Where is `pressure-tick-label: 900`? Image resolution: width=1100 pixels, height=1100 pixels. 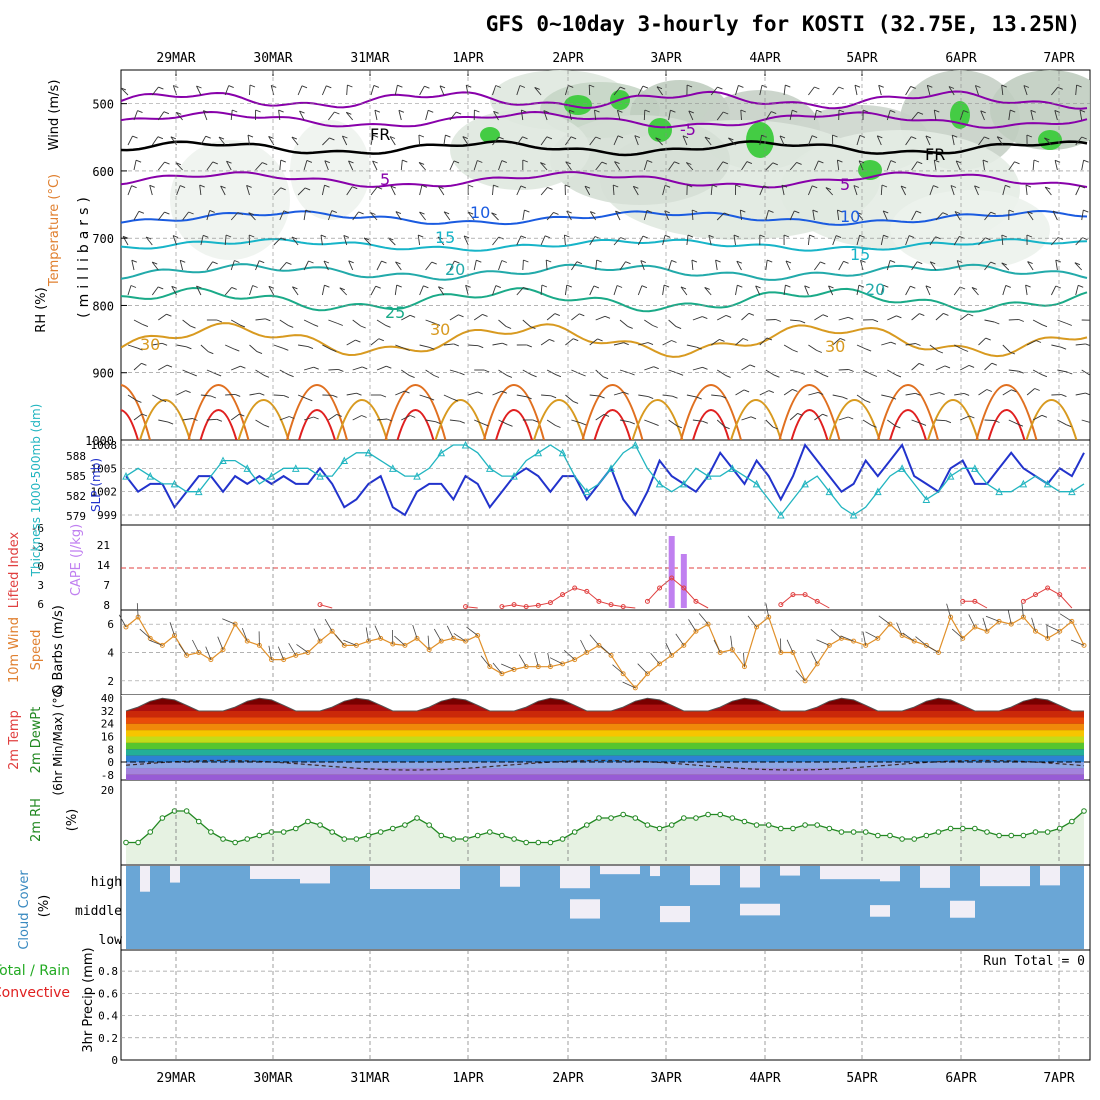
pressure-tick-label: 900 is located at coordinates (103, 374).